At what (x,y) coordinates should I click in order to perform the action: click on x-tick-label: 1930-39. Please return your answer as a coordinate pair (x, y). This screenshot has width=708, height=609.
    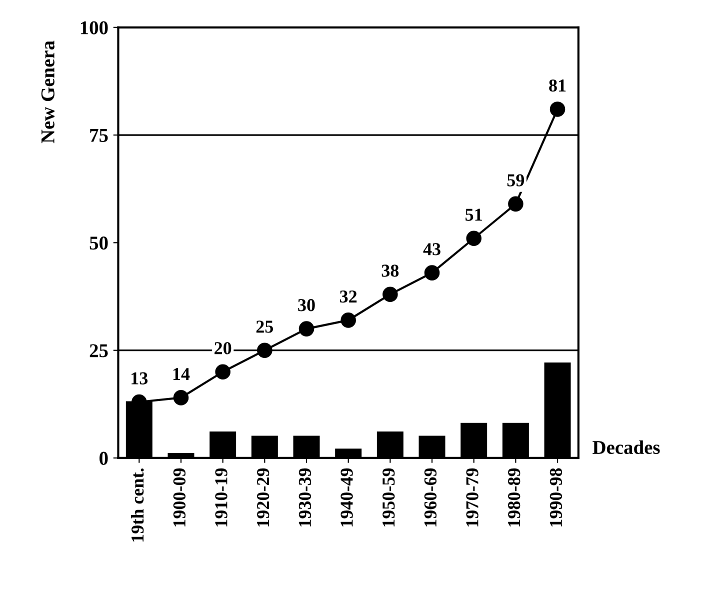
    Looking at the image, I should click on (305, 497).